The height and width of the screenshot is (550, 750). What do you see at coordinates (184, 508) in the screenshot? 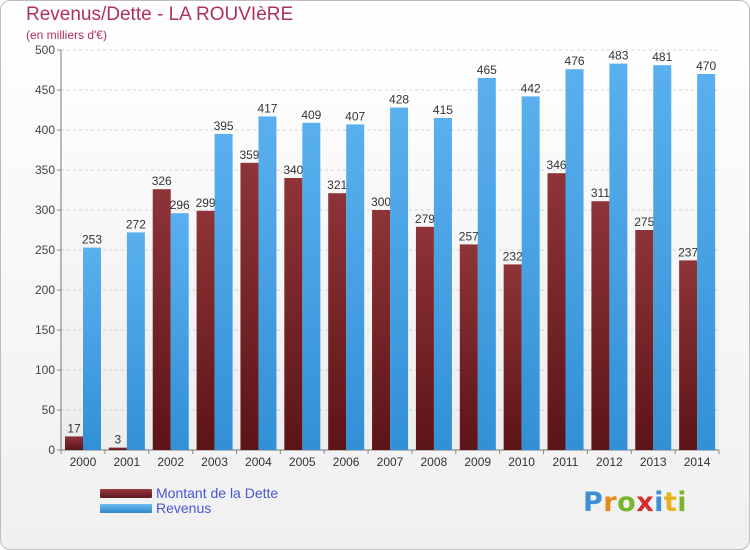
I see `legend-label-revenus: Revenus` at bounding box center [184, 508].